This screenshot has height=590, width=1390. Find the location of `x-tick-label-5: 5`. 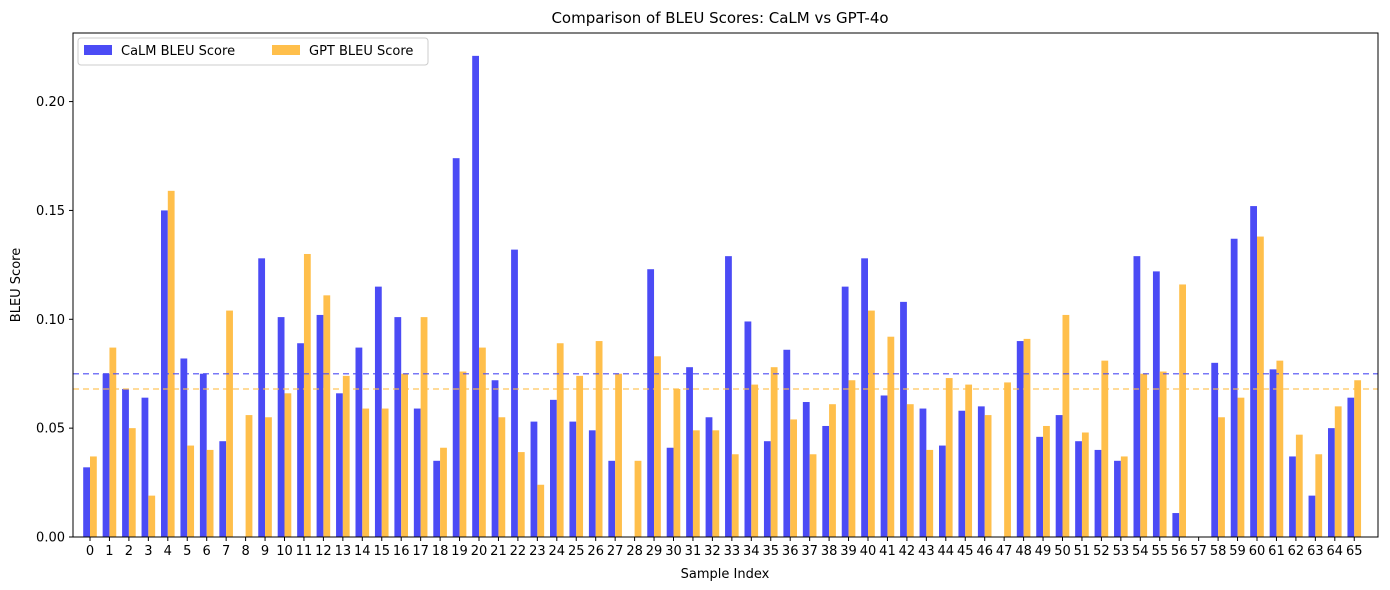

x-tick-label-5: 5 is located at coordinates (187, 551).